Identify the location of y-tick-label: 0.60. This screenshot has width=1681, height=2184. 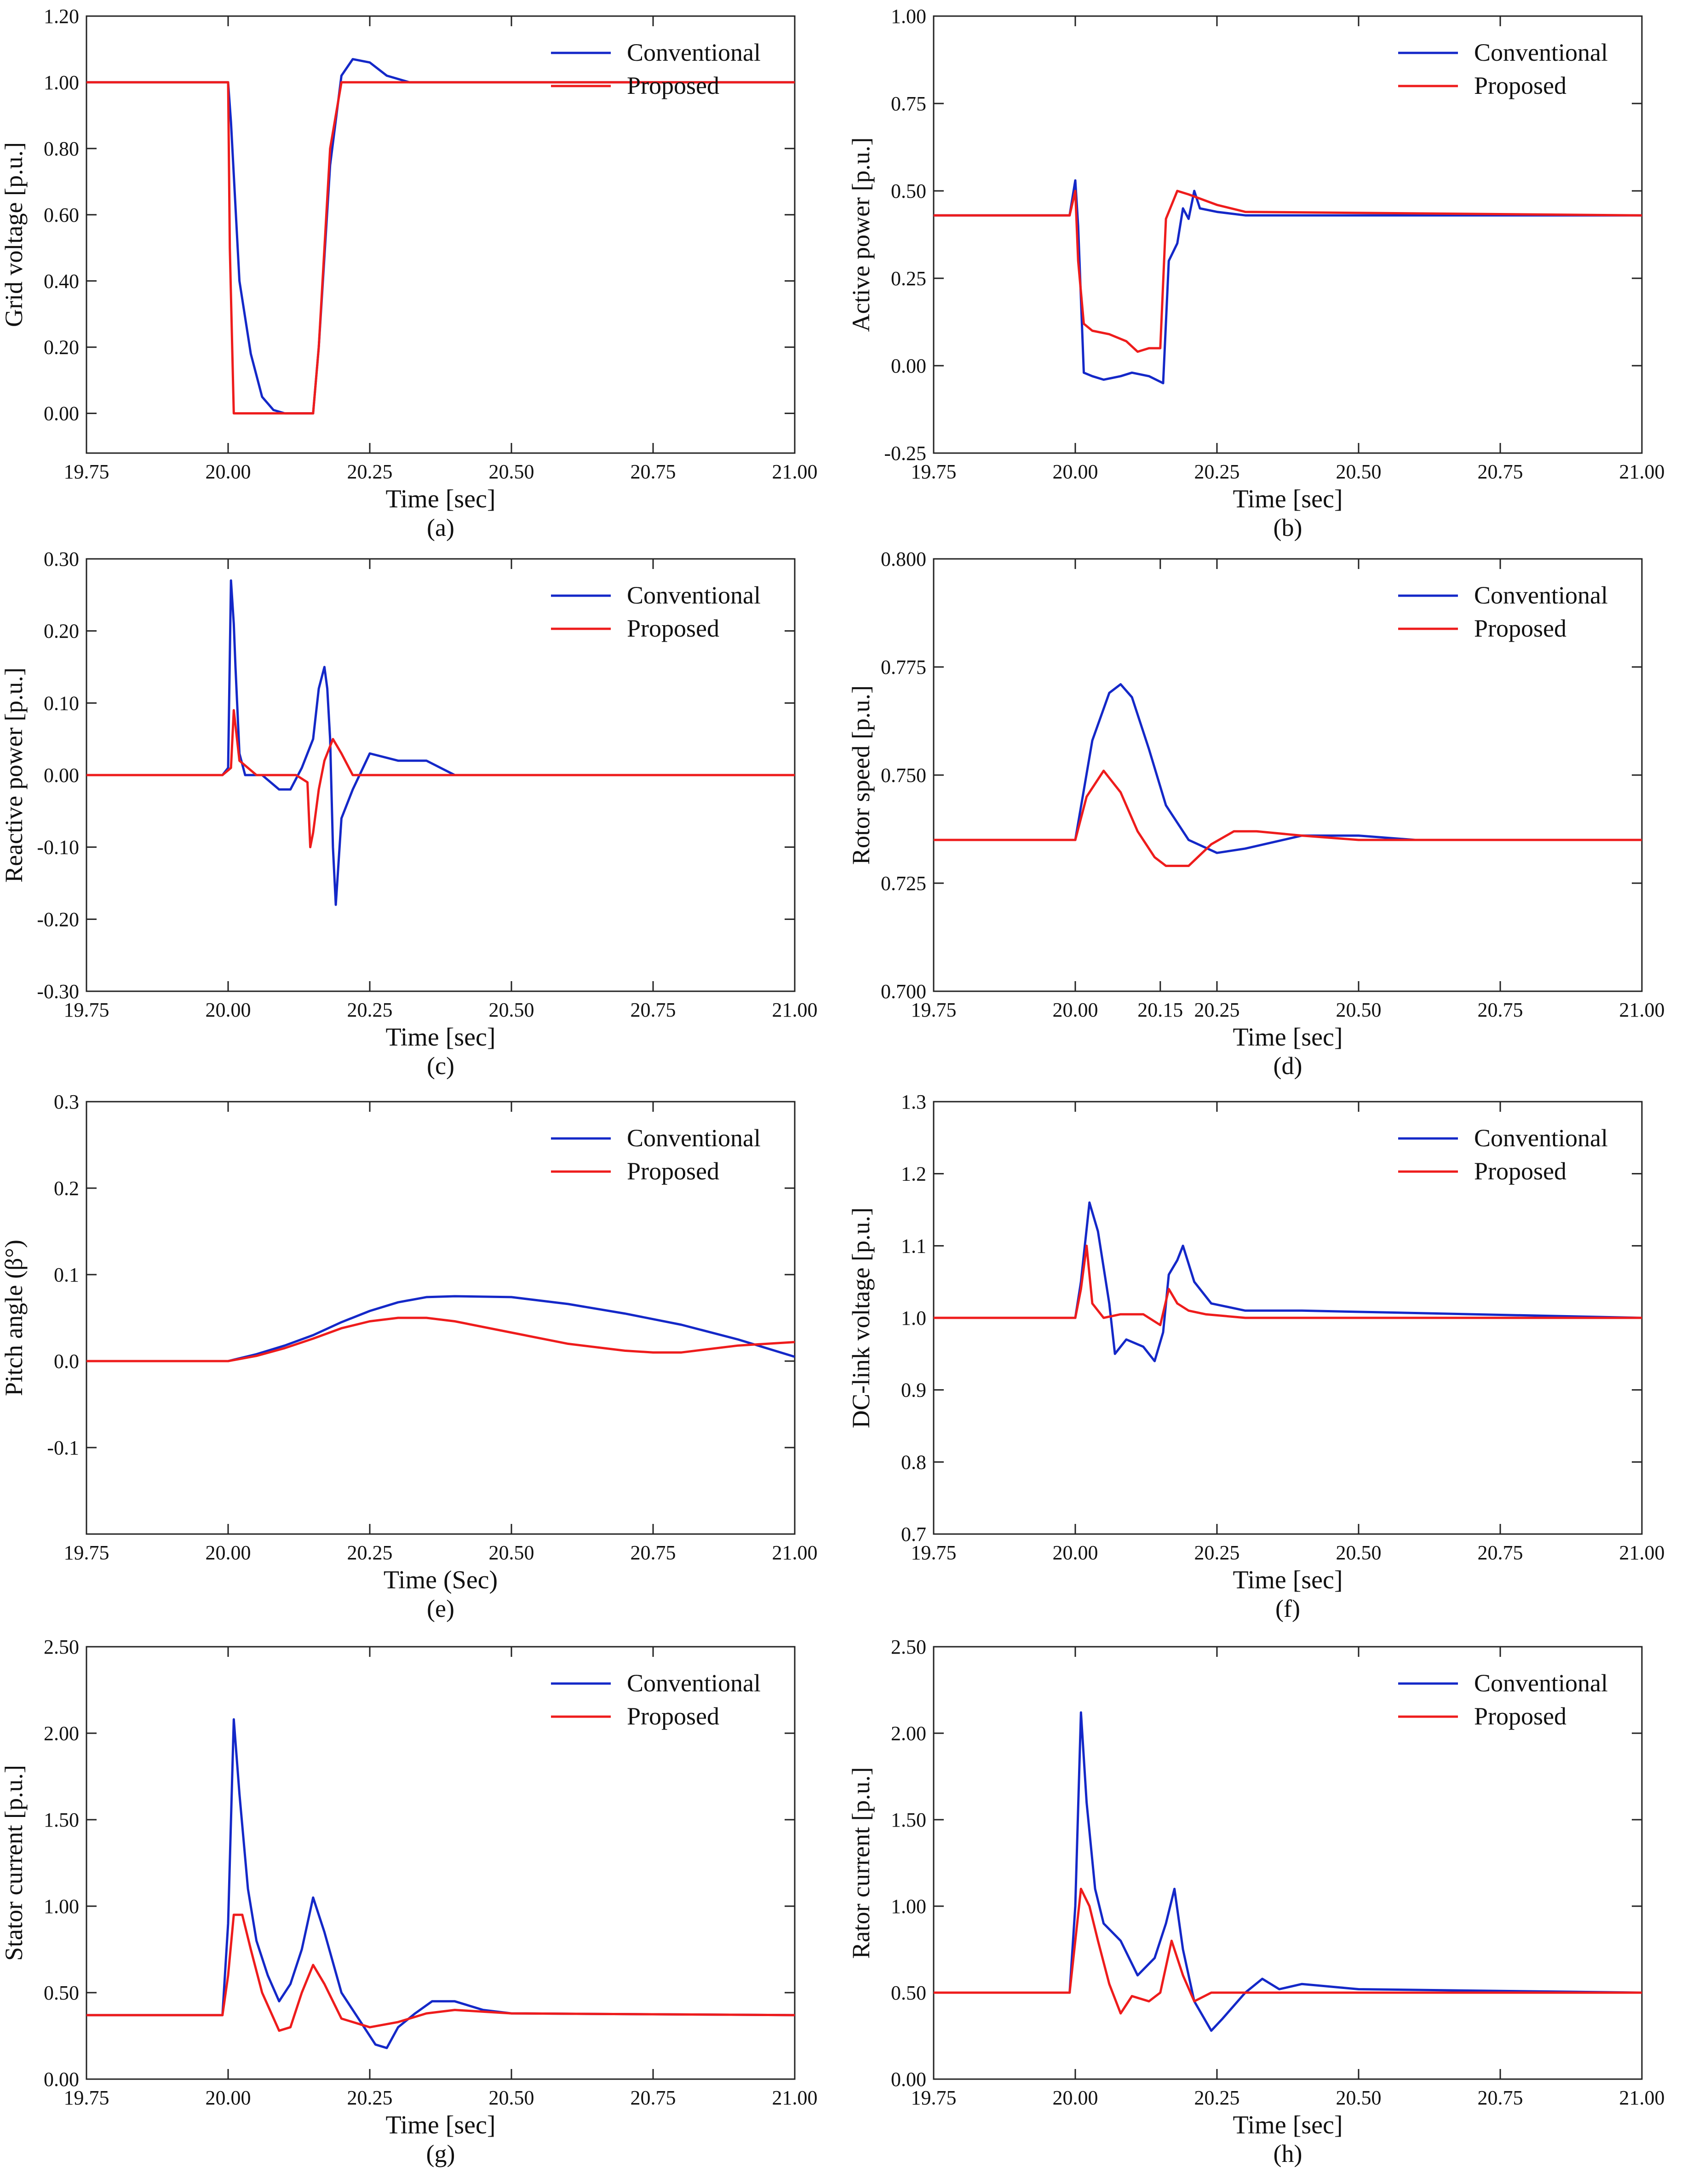
(61, 215).